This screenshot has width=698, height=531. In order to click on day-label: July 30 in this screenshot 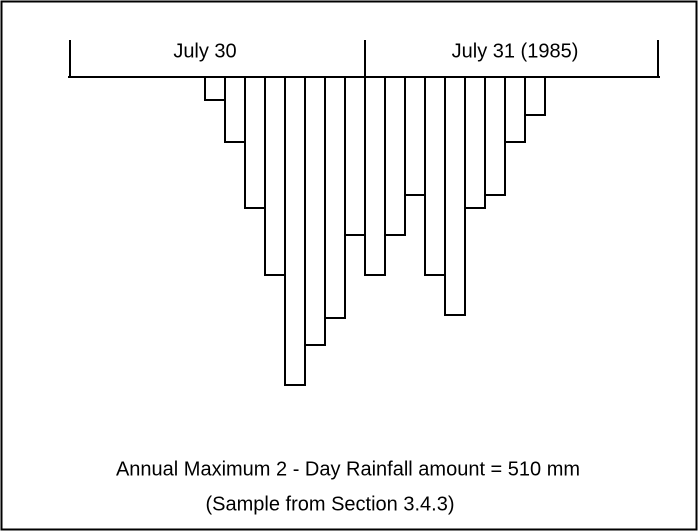, I will do `click(204, 51)`.